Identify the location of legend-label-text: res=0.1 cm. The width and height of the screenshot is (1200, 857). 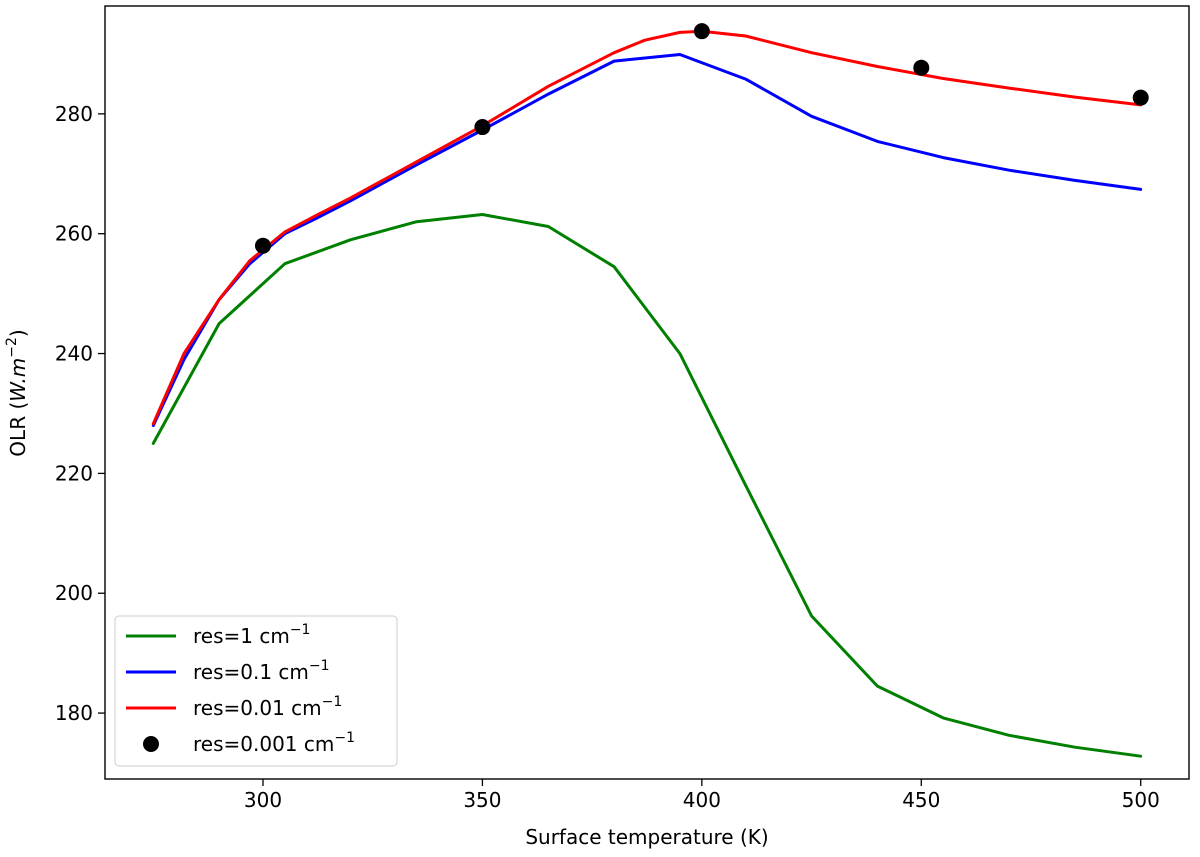
(251, 672).